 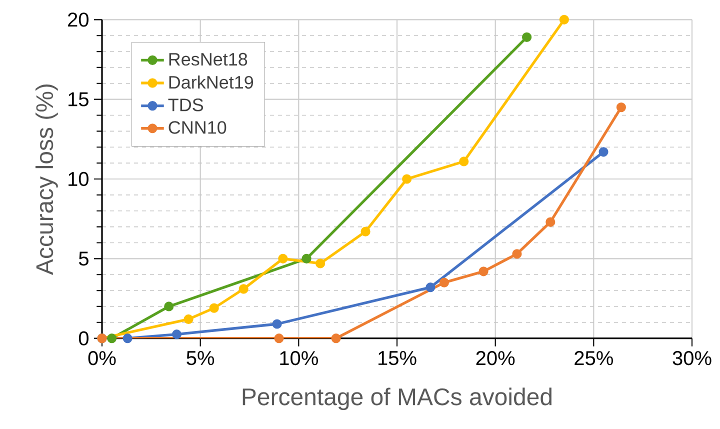 What do you see at coordinates (47, 179) in the screenshot?
I see `y-axis-title: Accuracy loss (%)` at bounding box center [47, 179].